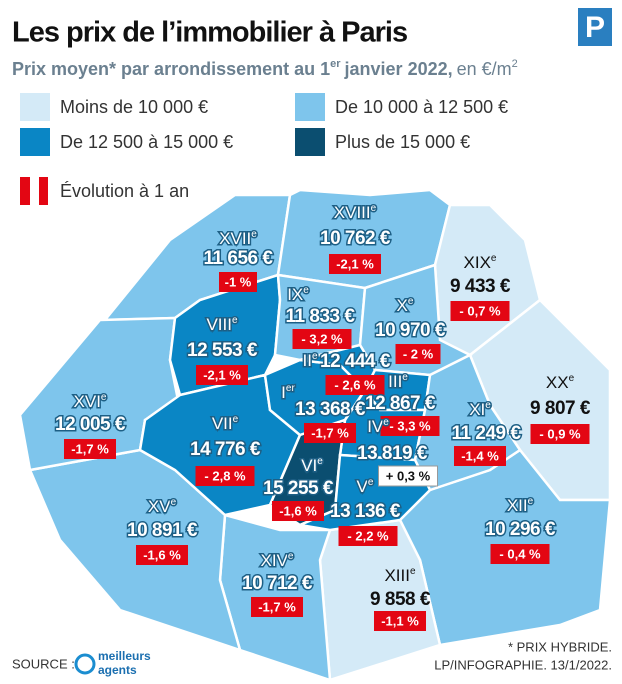 This screenshot has width=622, height=684. I want to click on district-numeral-text: XX, so click(557, 382).